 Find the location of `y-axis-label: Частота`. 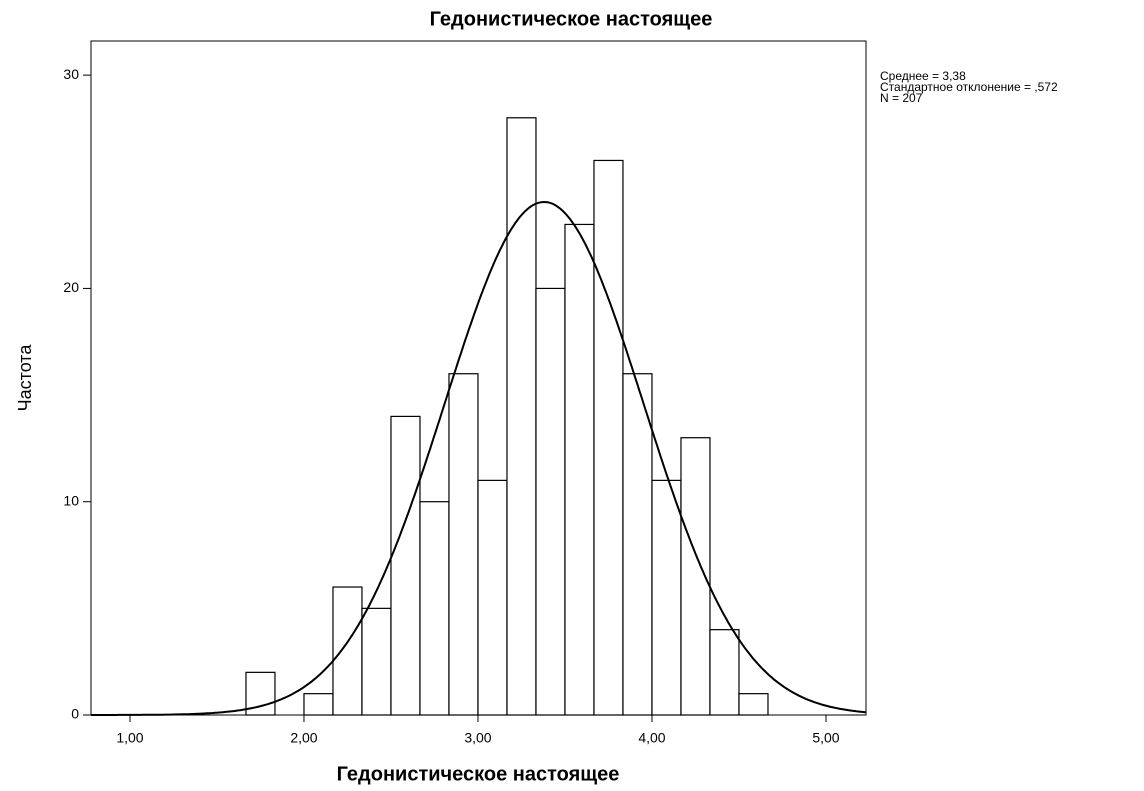

y-axis-label: Частота is located at coordinates (25, 378).